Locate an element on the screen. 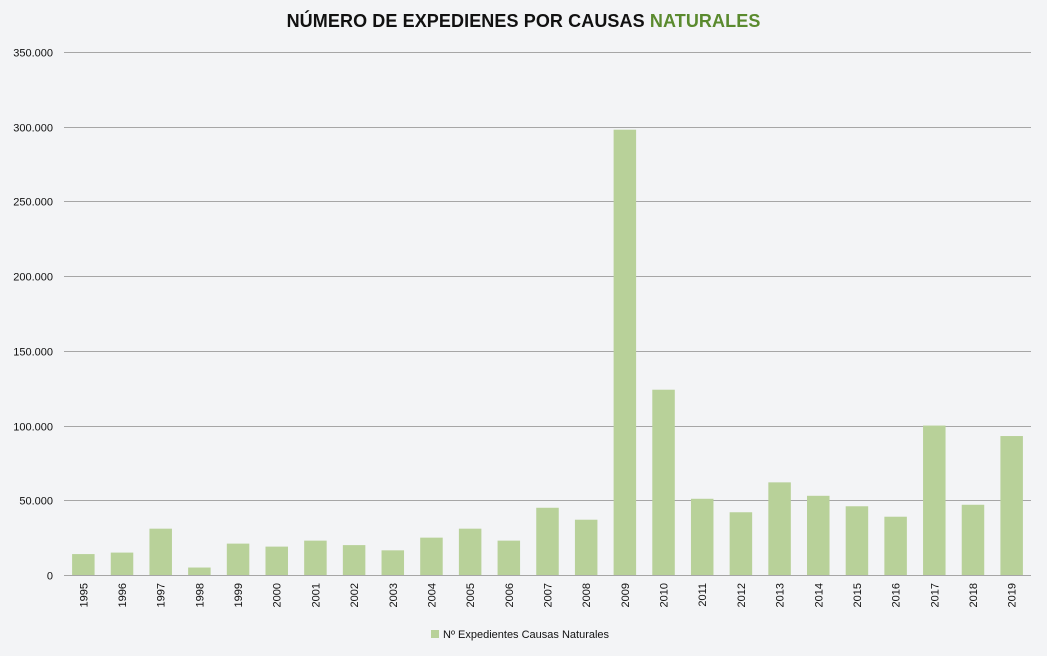 The width and height of the screenshot is (1047, 656). bar-2017 is located at coordinates (934, 500).